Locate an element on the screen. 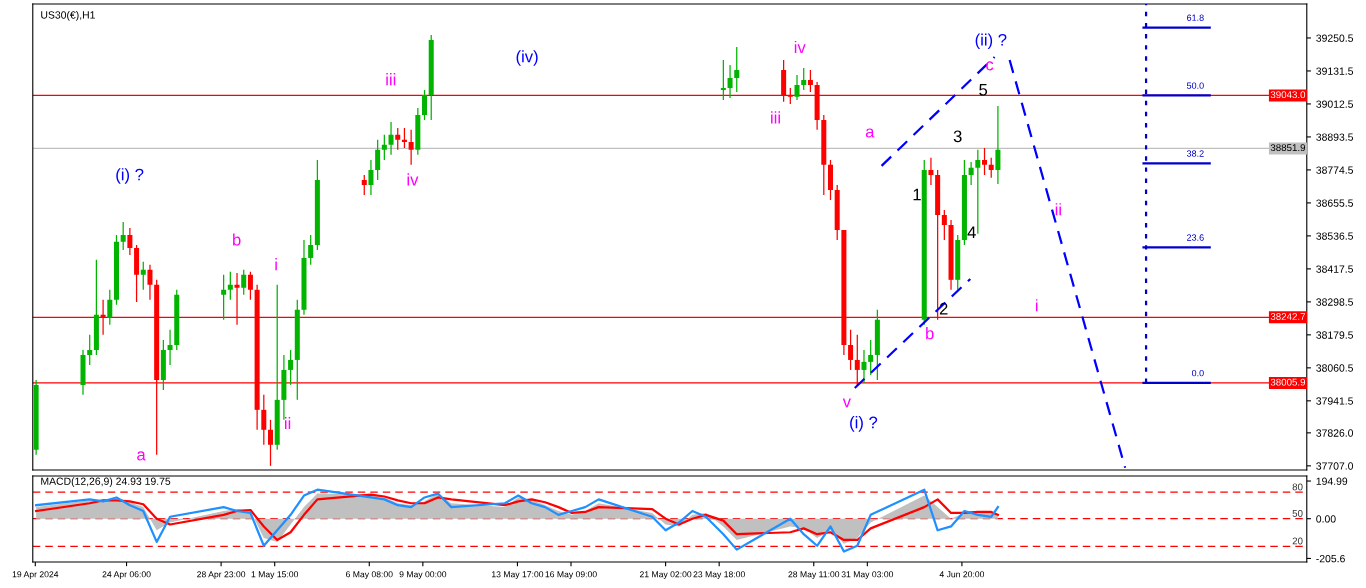 The width and height of the screenshot is (1366, 588). annotation: c is located at coordinates (990, 66).